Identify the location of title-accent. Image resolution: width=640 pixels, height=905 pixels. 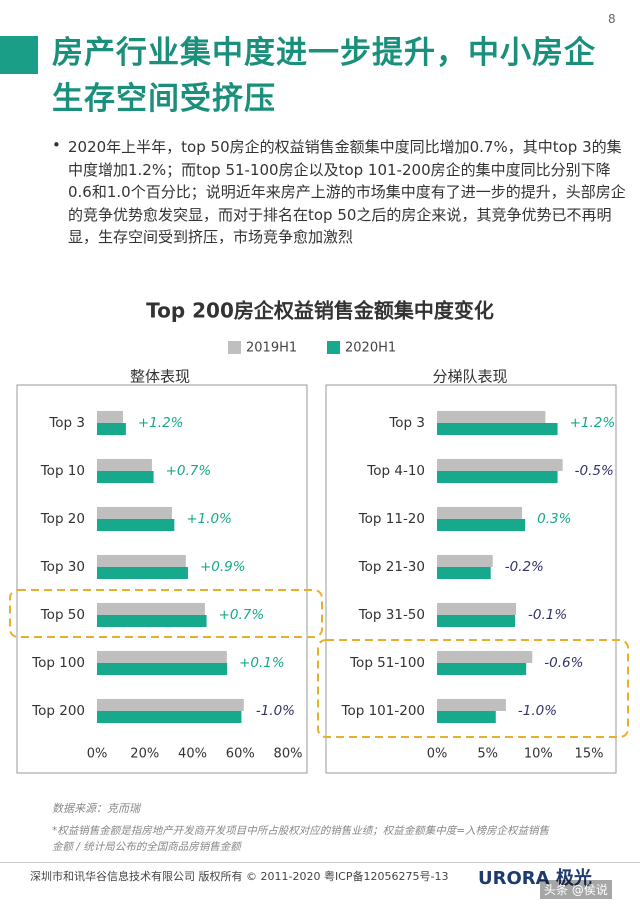
(19, 55).